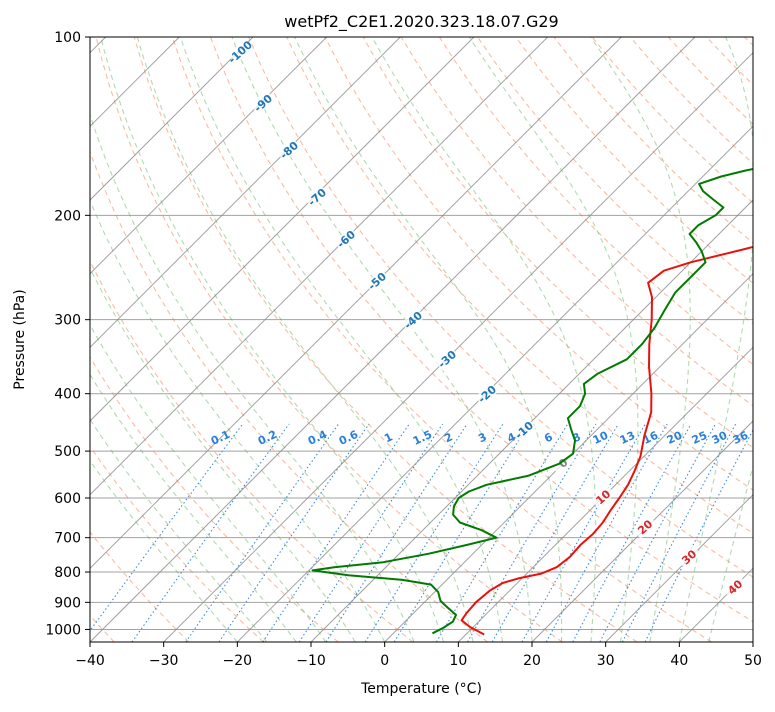 Image resolution: width=775 pixels, height=712 pixels. What do you see at coordinates (606, 661) in the screenshot?
I see `x-tick-label: 30` at bounding box center [606, 661].